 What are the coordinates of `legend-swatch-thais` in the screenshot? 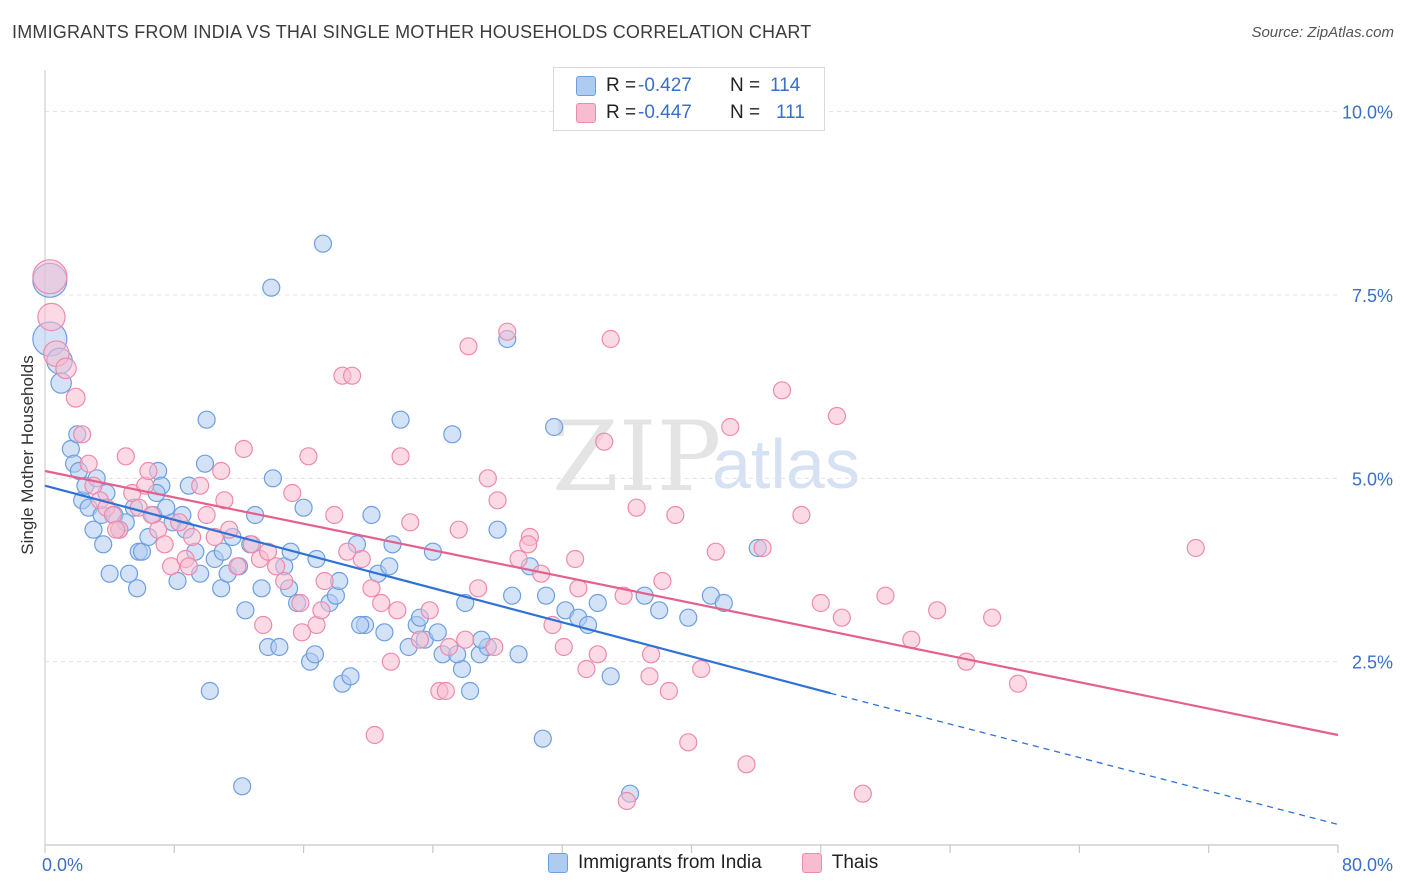 It's located at (586, 113).